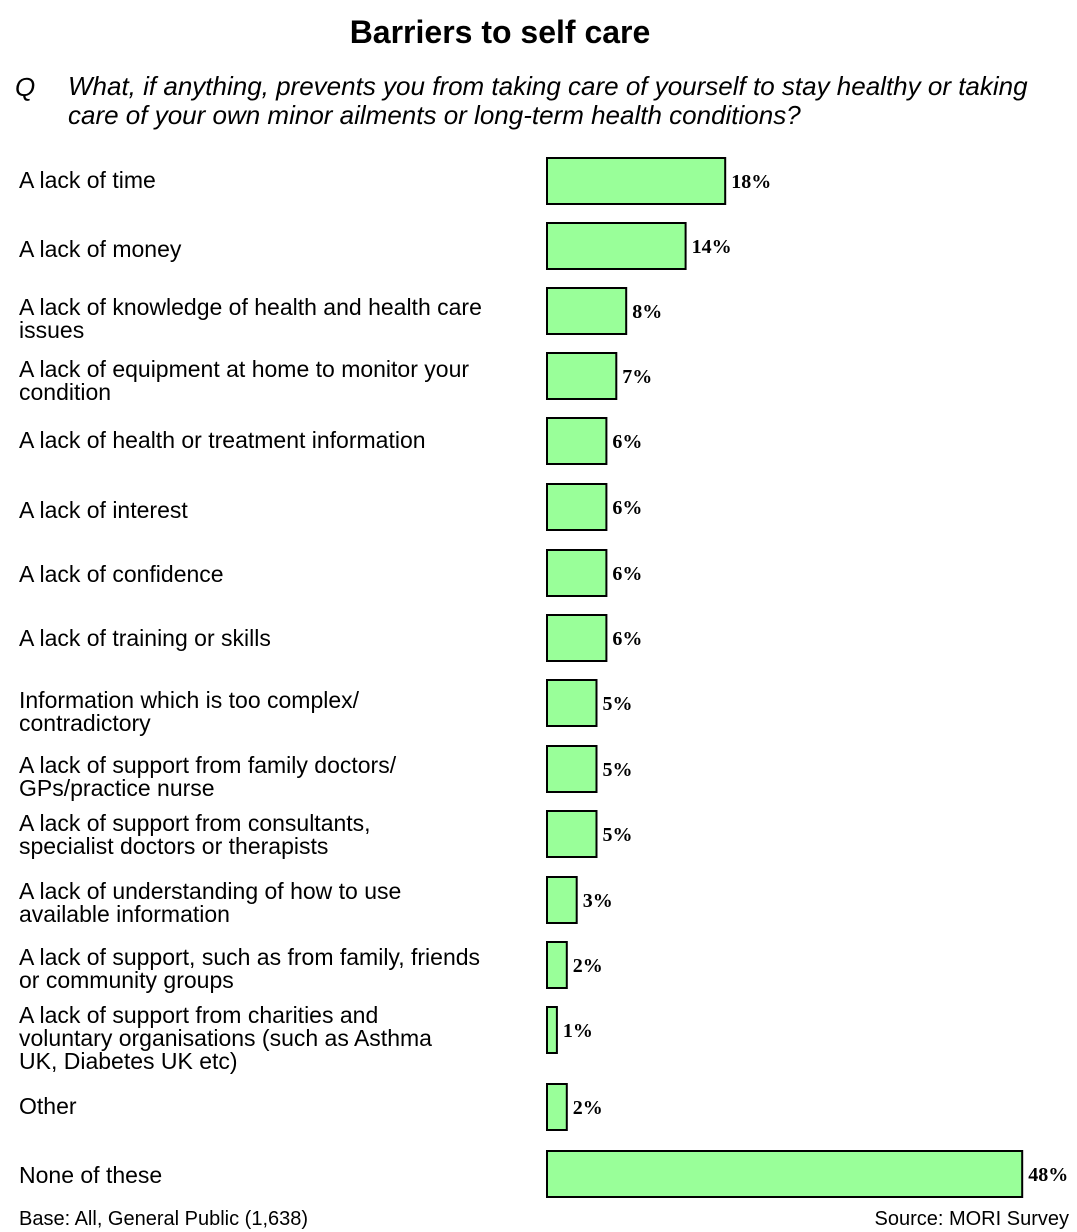 This screenshot has width=1077, height=1232. I want to click on category-label: A lack of interest, so click(103, 510).